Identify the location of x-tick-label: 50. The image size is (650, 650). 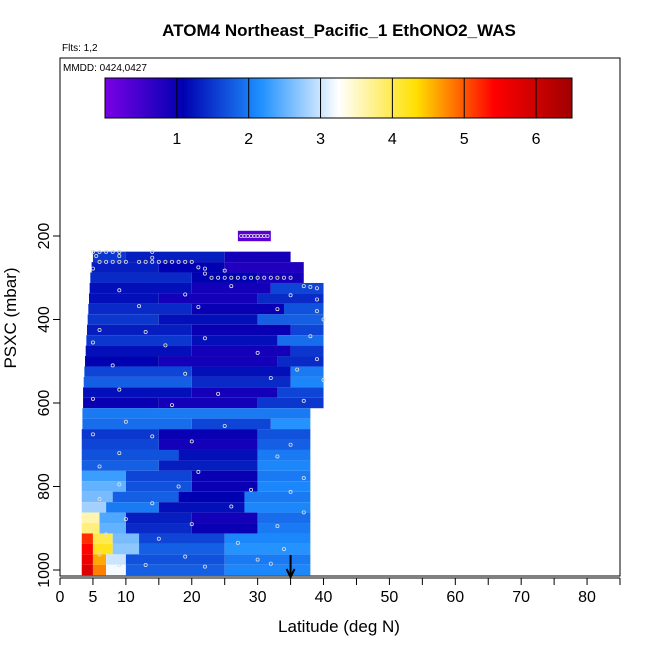
(390, 597).